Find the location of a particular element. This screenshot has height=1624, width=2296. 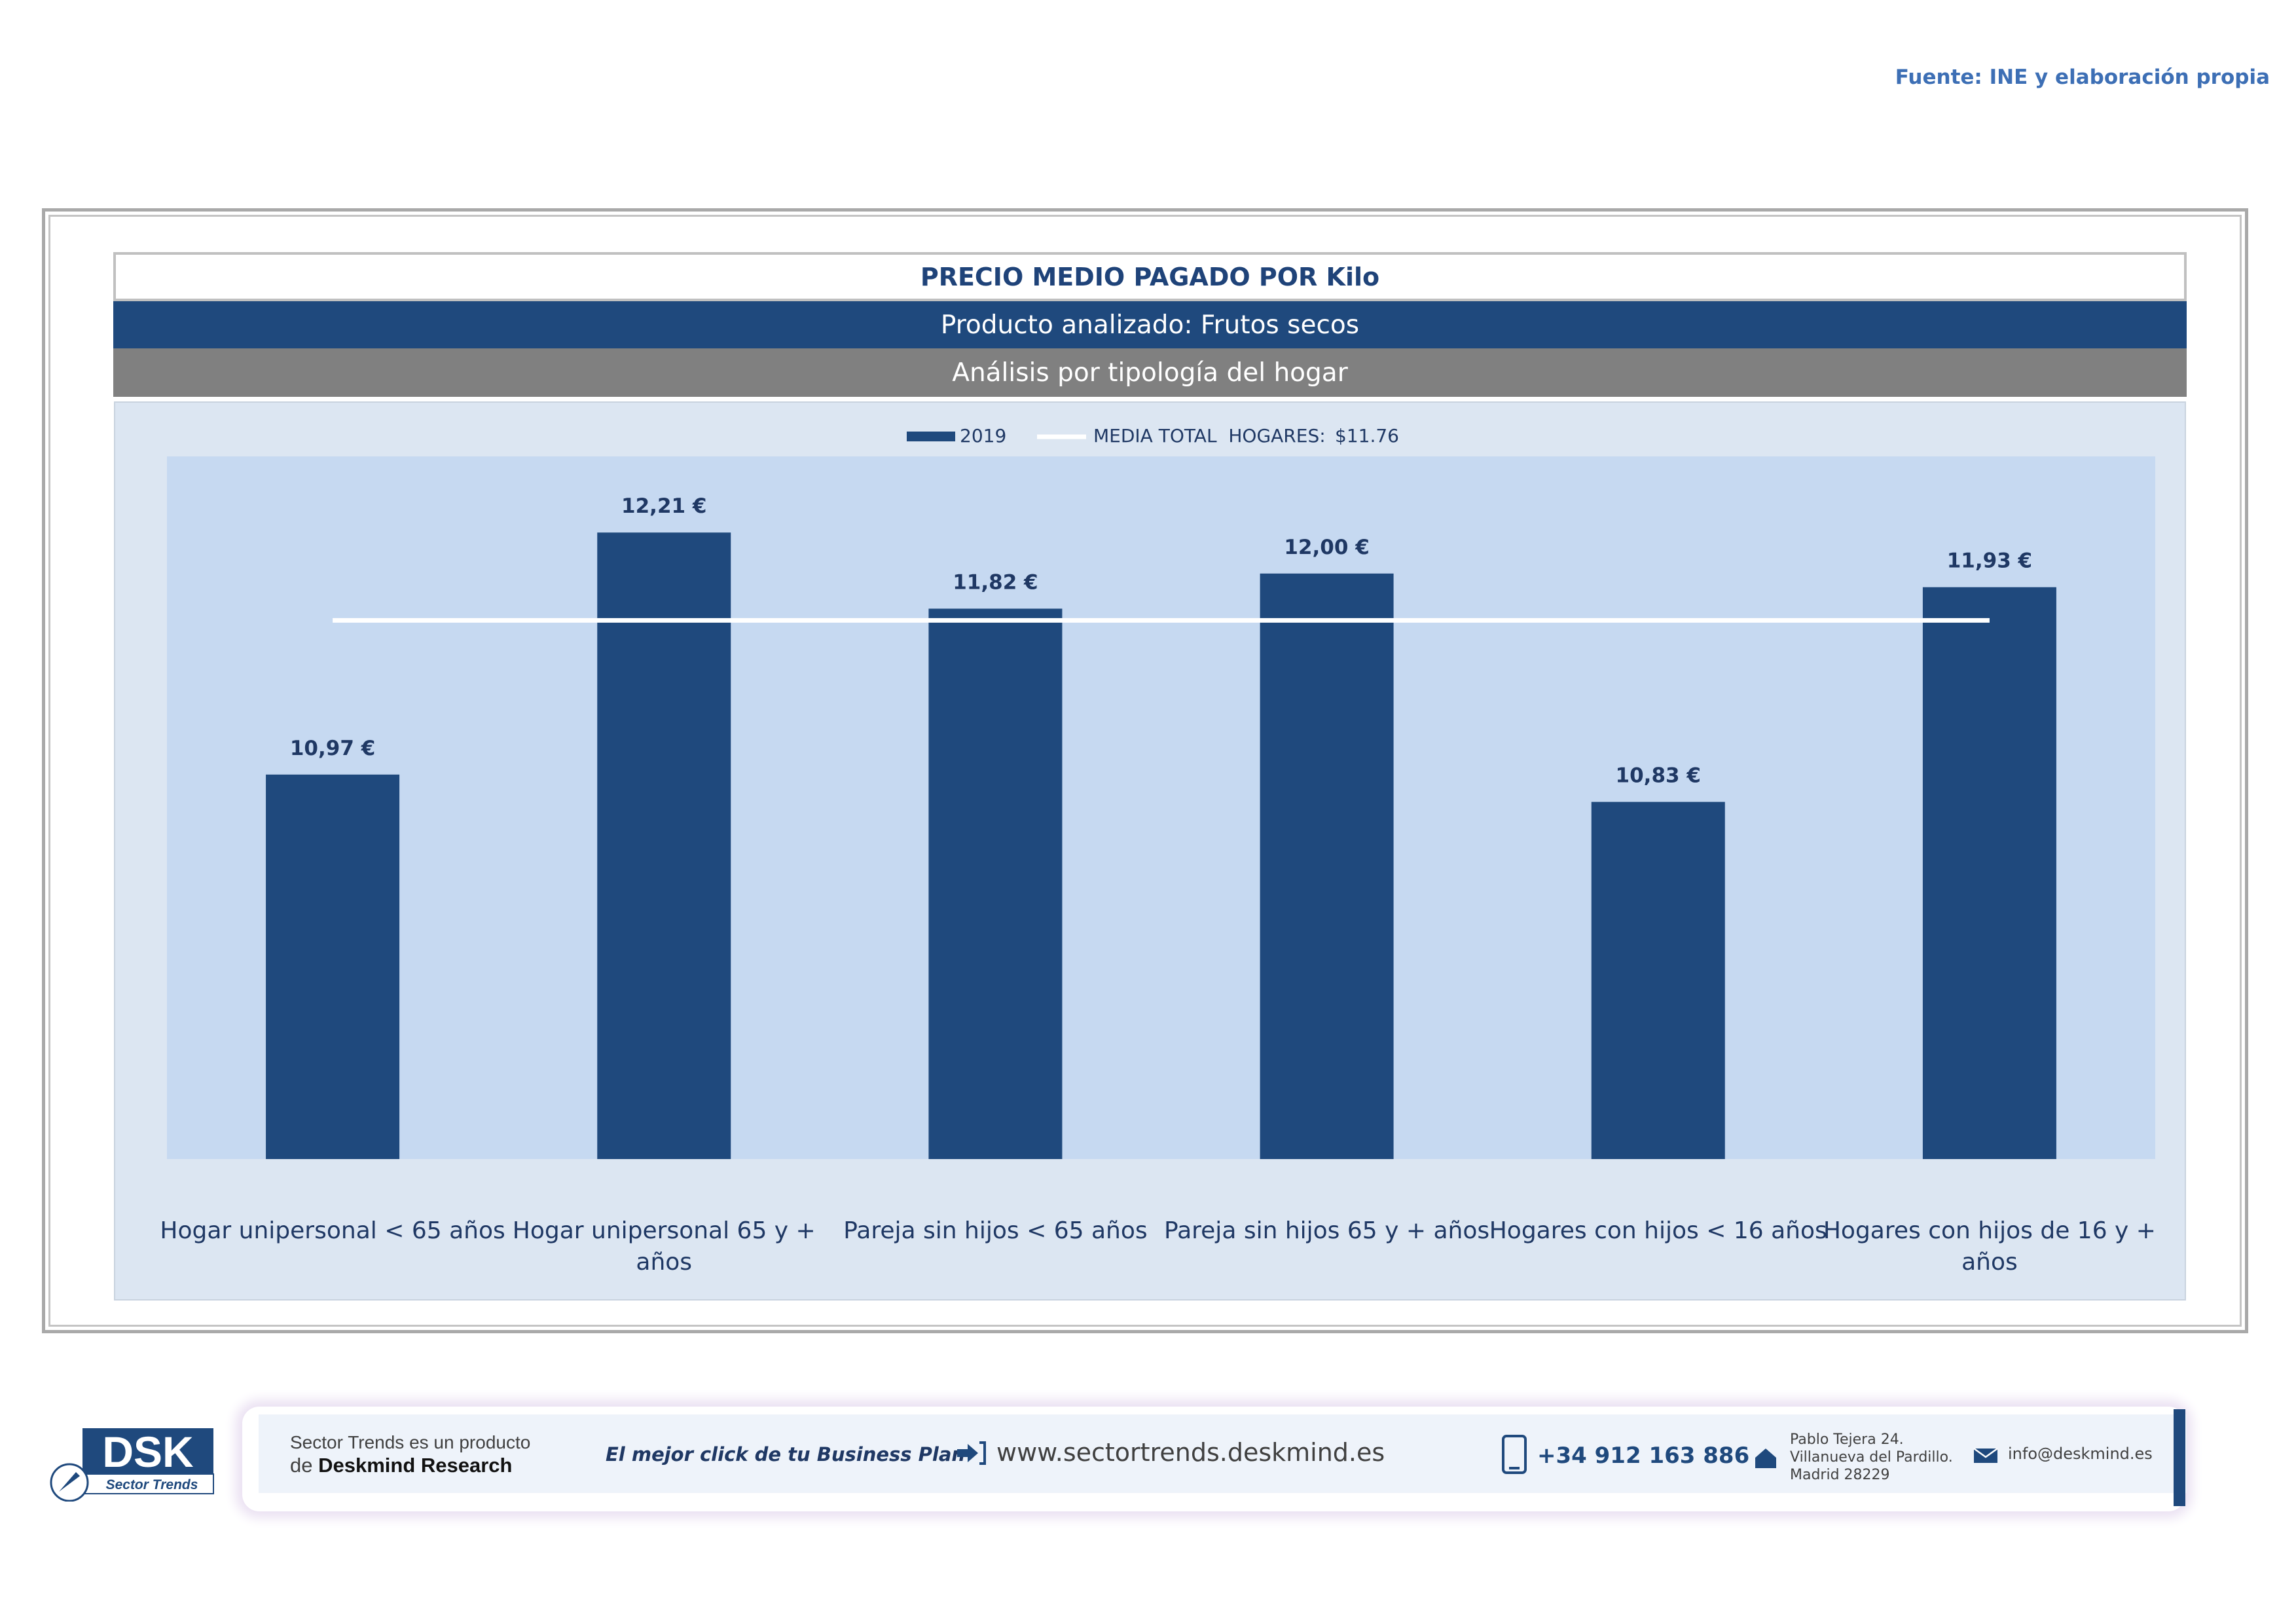

product-banner: Producto analizado: Frutos secos is located at coordinates (1150, 324).